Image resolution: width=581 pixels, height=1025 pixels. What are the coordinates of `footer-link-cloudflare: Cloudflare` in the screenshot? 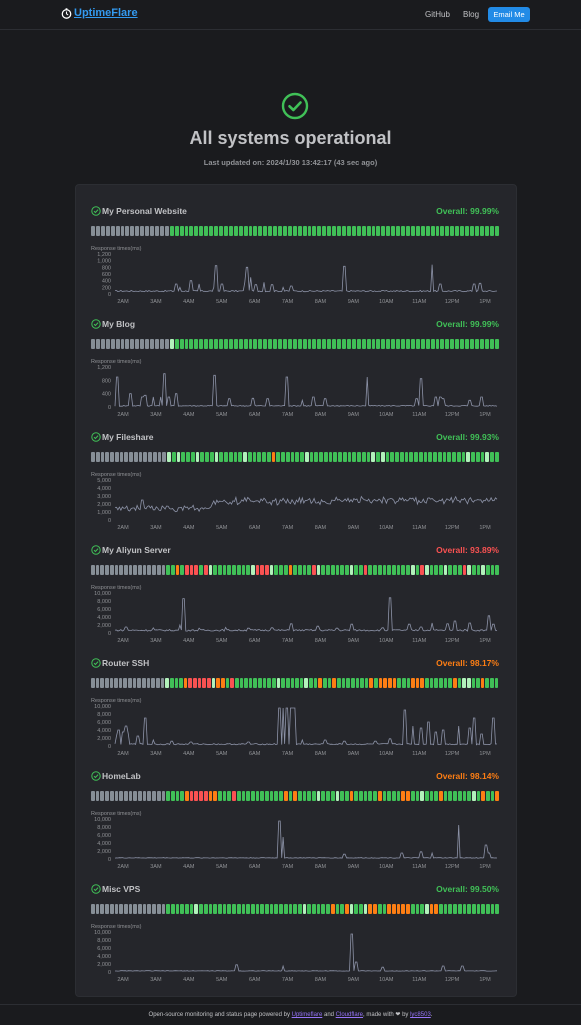 It's located at (349, 1015).